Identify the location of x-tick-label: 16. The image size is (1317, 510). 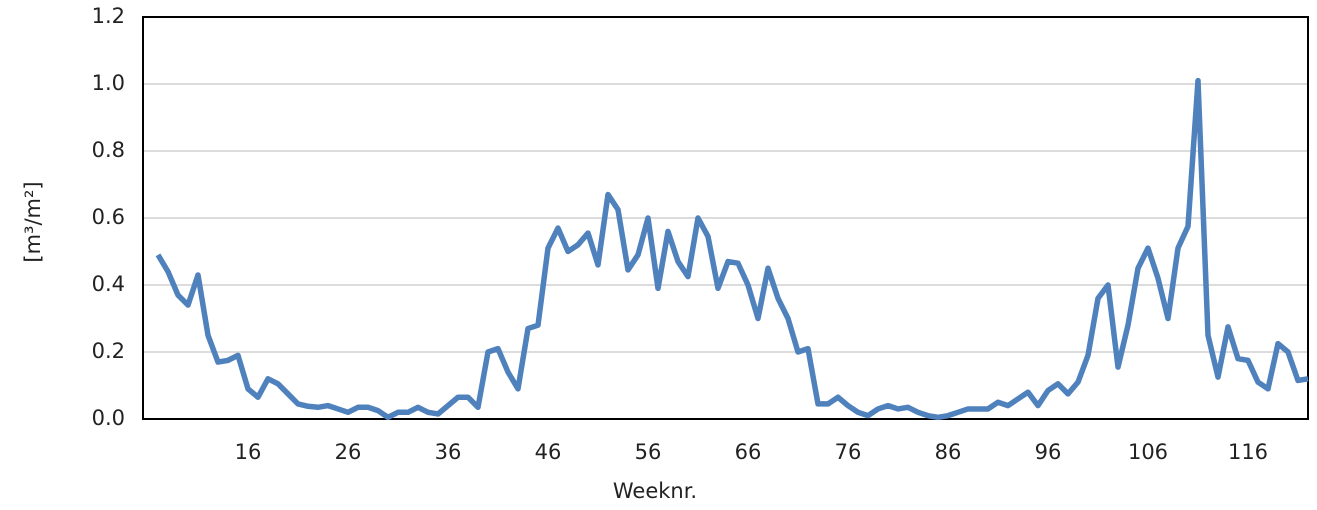
(248, 452).